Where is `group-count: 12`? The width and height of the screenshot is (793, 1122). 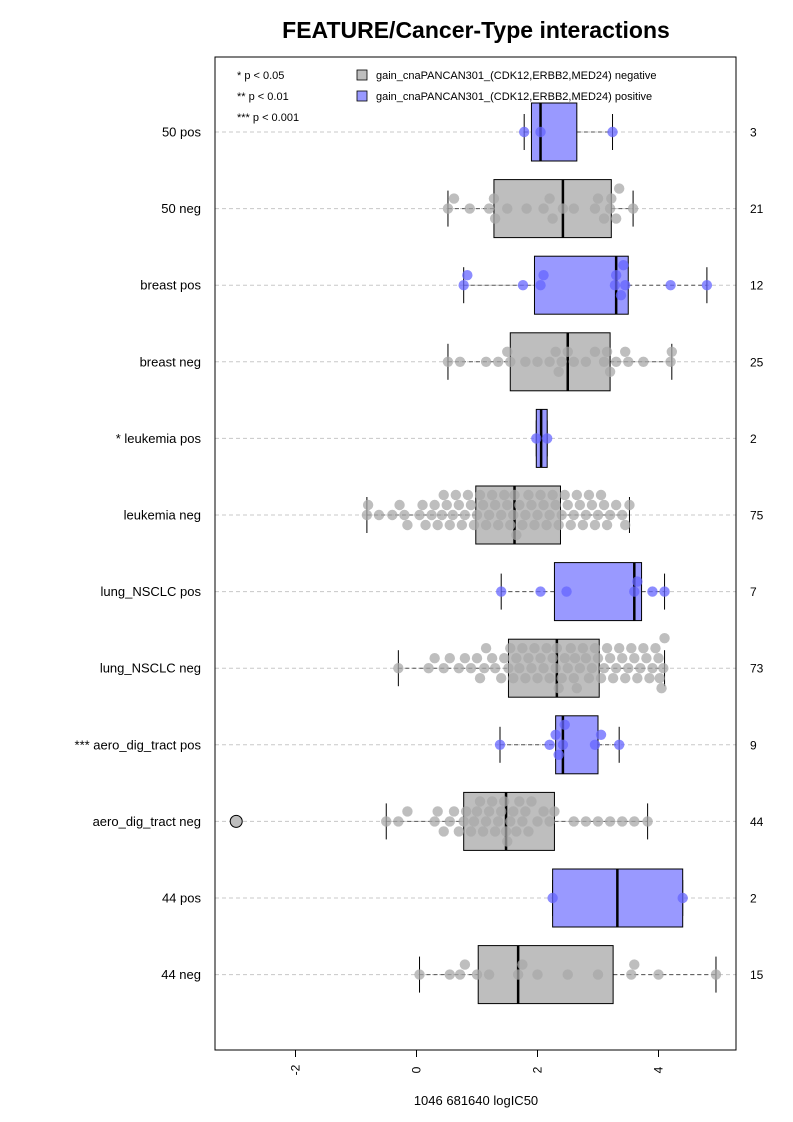
group-count: 12 is located at coordinates (757, 286).